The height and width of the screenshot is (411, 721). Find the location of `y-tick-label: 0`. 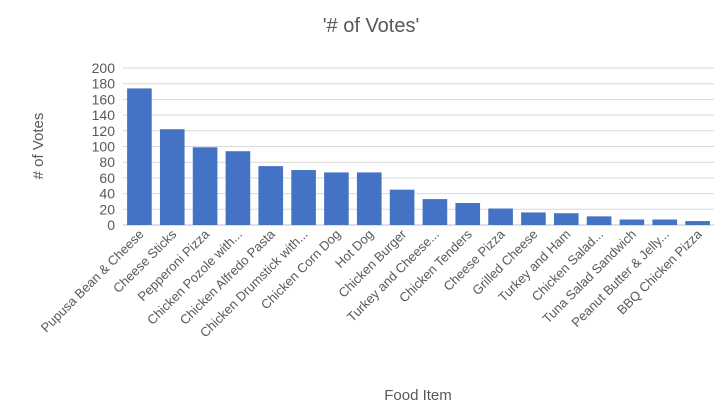

y-tick-label: 0 is located at coordinates (111, 225).